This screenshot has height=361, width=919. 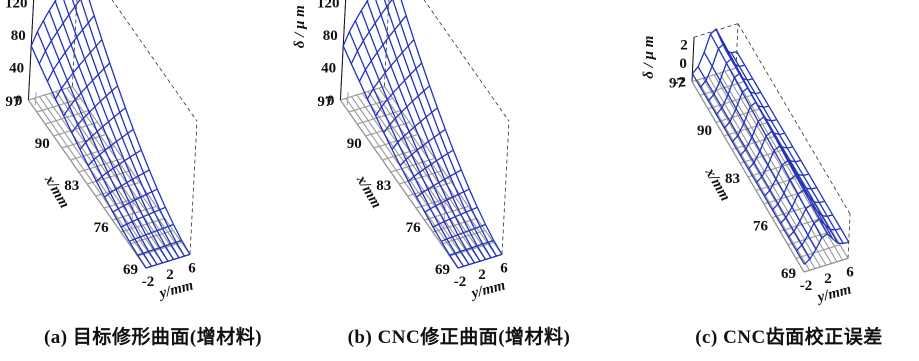 What do you see at coordinates (789, 337) in the screenshot?
I see `caption-c: (c) CNC齿面校正误差` at bounding box center [789, 337].